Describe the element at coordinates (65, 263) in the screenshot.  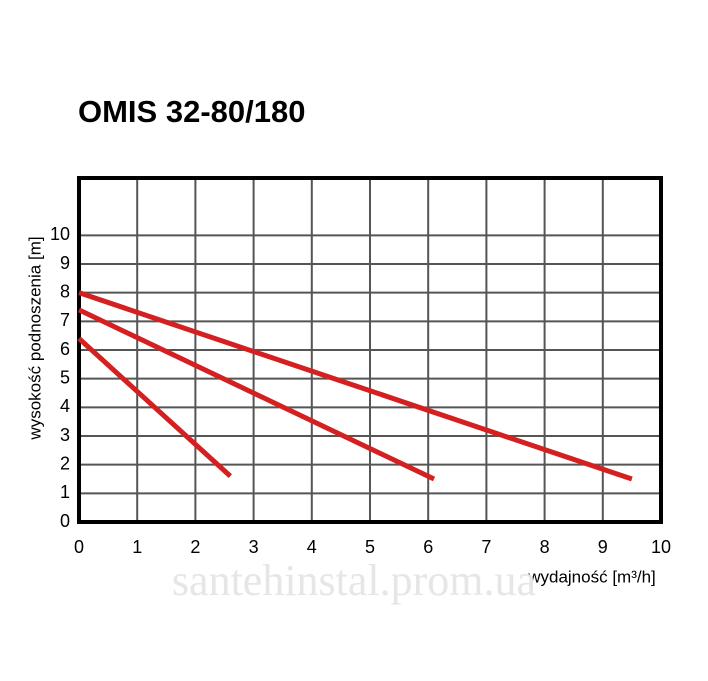
I see `y-tick-label: 9` at that location.